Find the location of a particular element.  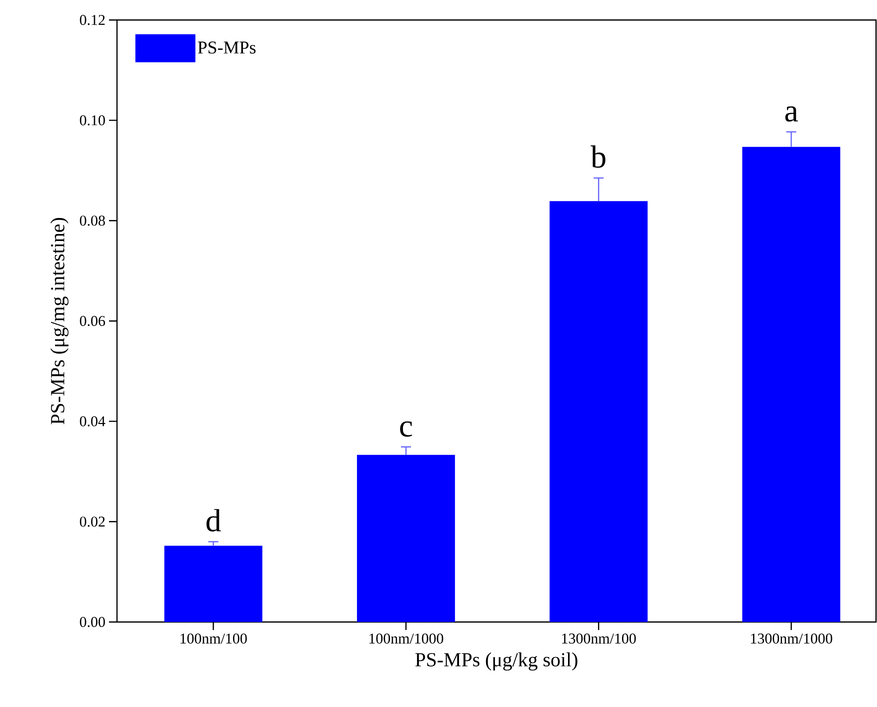

annotation: b is located at coordinates (598, 156).